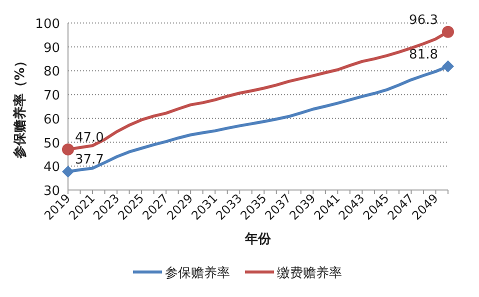 The width and height of the screenshot is (479, 297). Describe the element at coordinates (20, 107) in the screenshot. I see `y-axis-title: 参保赡养率（%）` at that location.